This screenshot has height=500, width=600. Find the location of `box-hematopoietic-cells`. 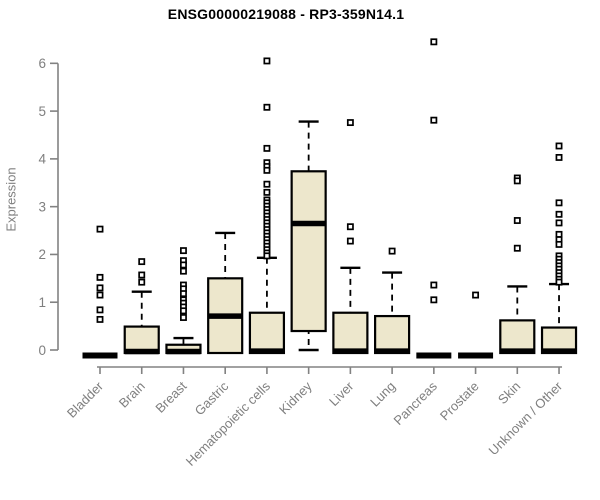

box-hematopoietic-cells is located at coordinates (267, 206).